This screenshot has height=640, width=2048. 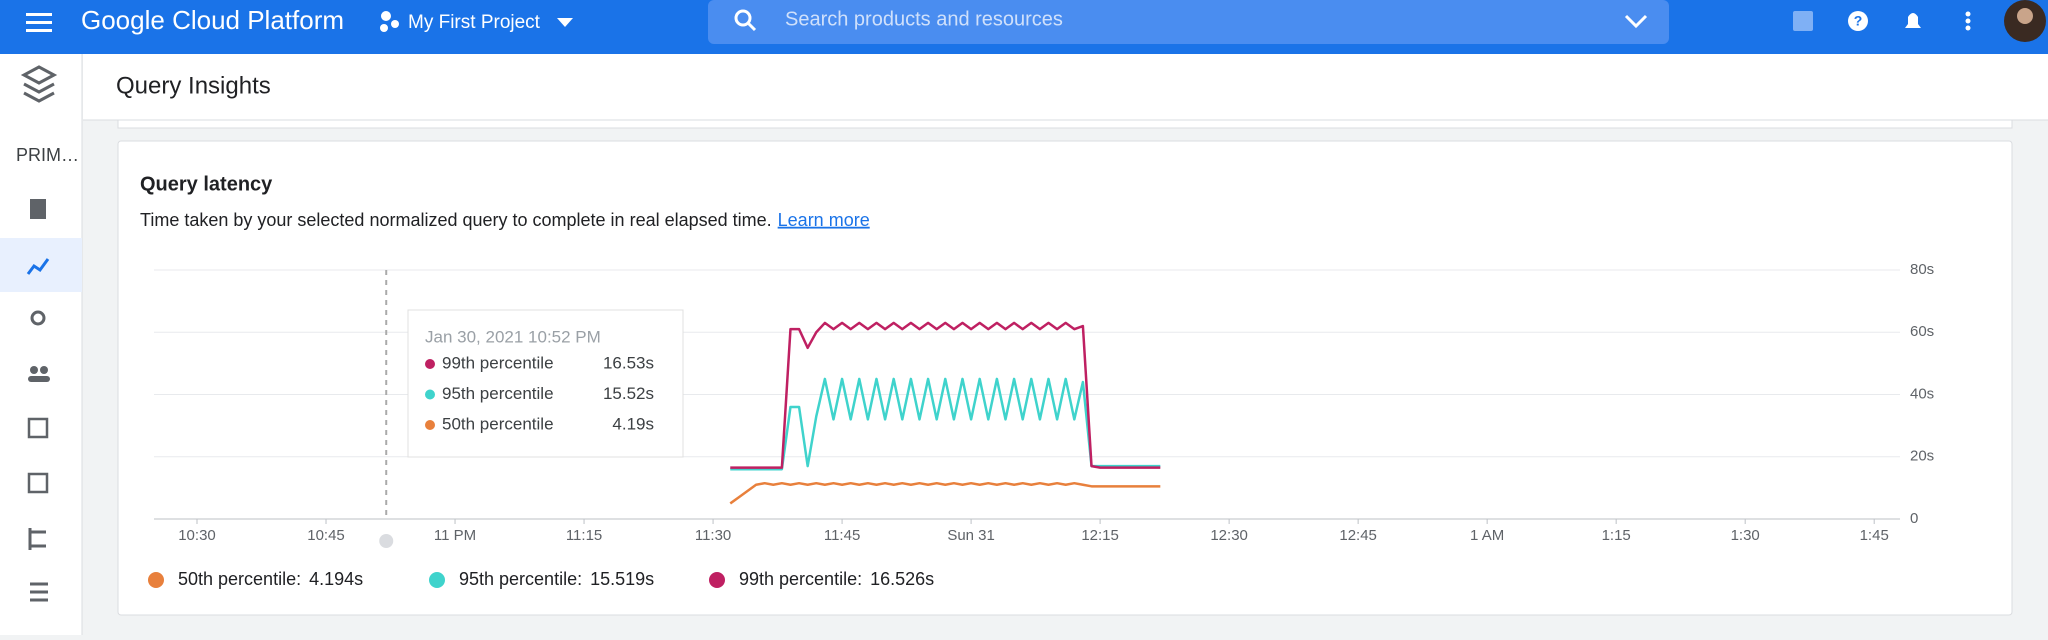 I want to click on cloud-shell-button, so click(x=1803, y=21).